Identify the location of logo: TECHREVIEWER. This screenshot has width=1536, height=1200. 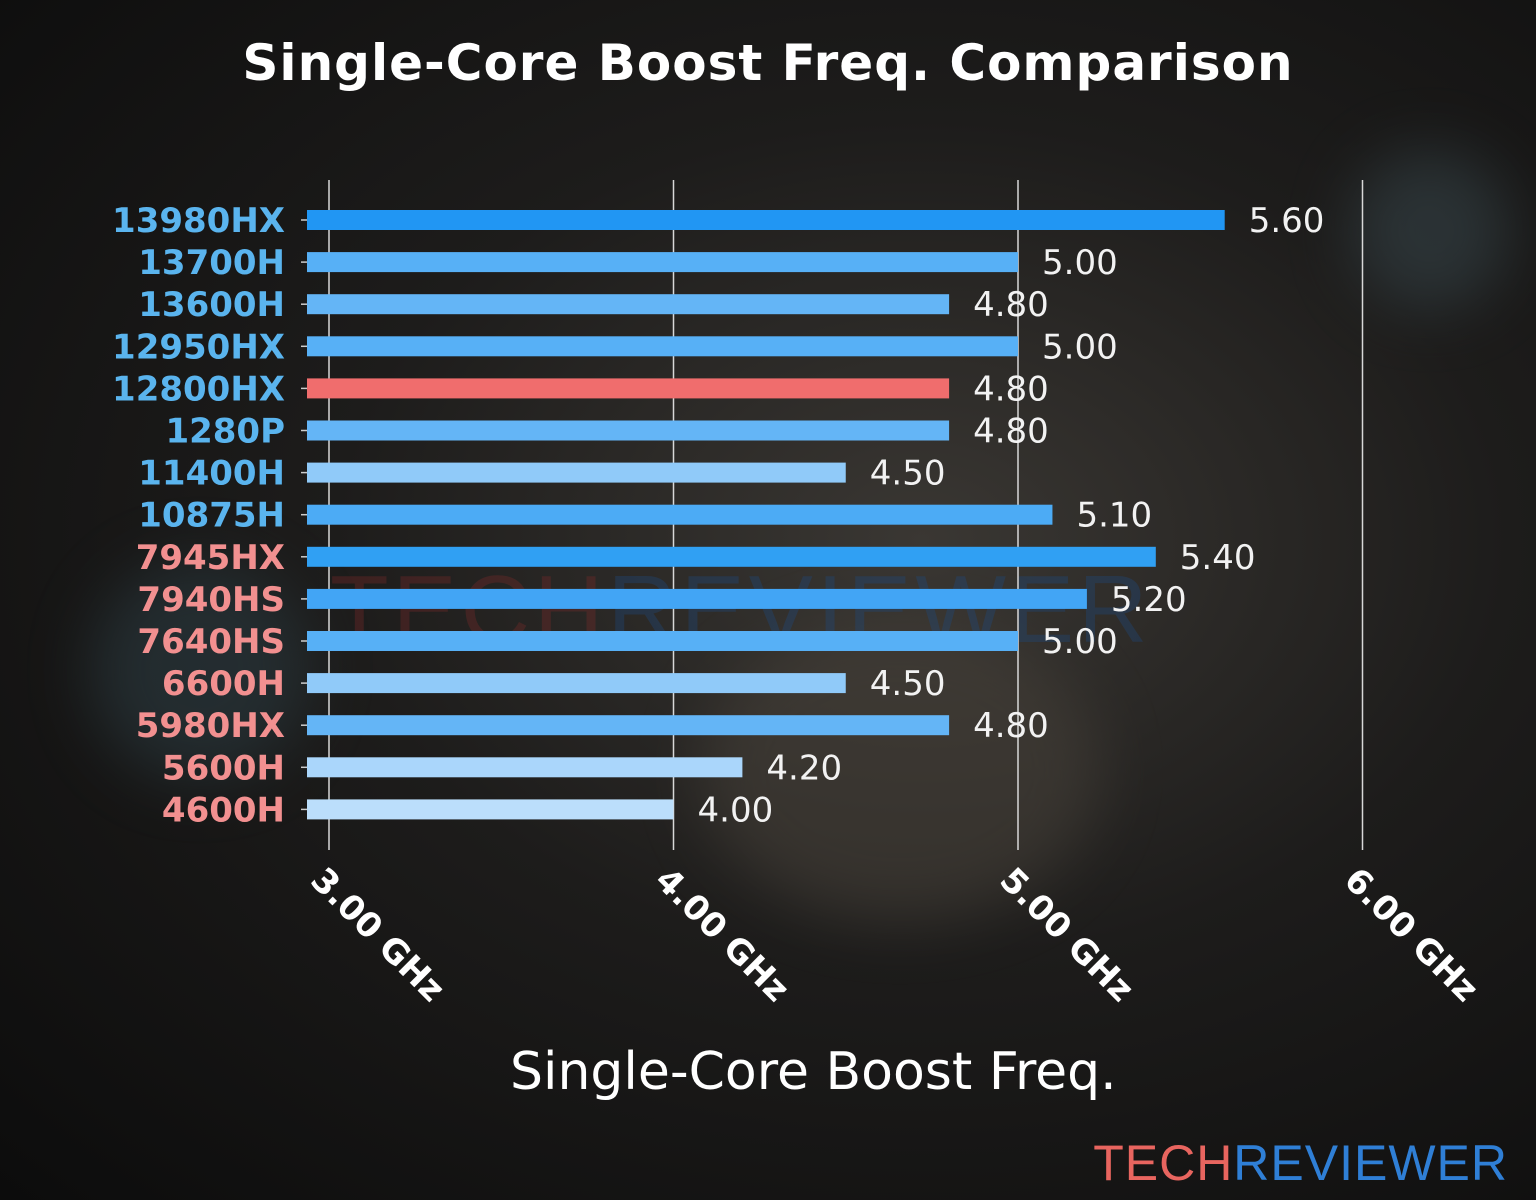
(1300, 1163).